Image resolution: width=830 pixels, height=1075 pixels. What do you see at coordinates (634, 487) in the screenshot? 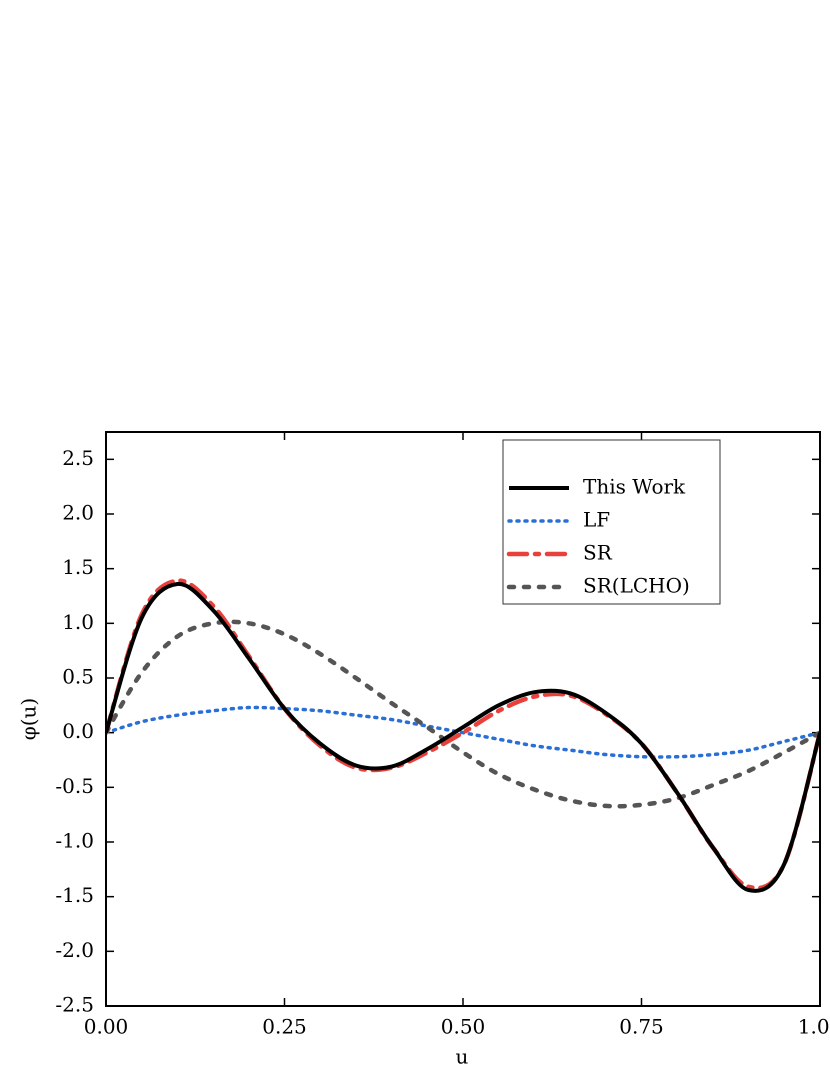
I see `legend-label: This Work` at bounding box center [634, 487].